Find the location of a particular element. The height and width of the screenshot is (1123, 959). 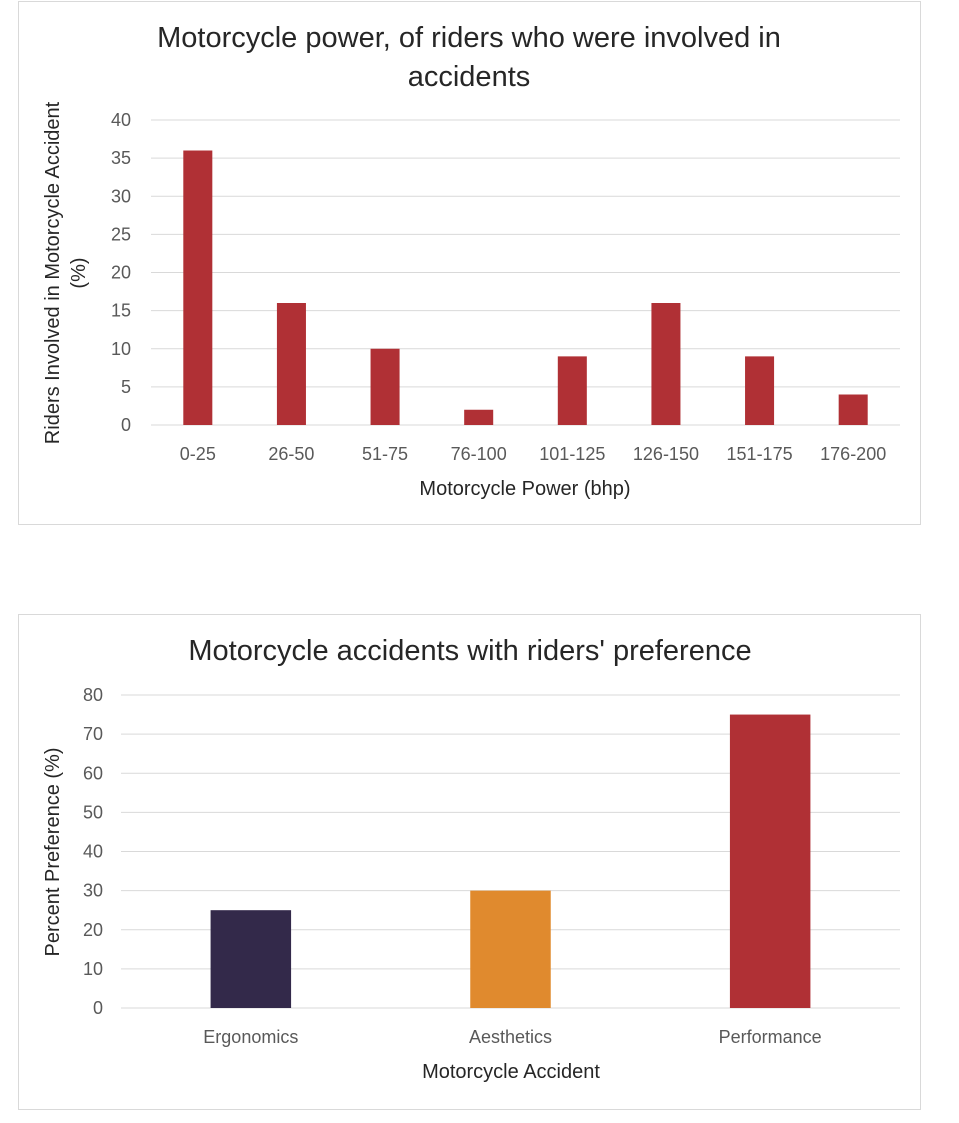

x-axis-title: Motorcycle Power (bhp) is located at coordinates (524, 489).